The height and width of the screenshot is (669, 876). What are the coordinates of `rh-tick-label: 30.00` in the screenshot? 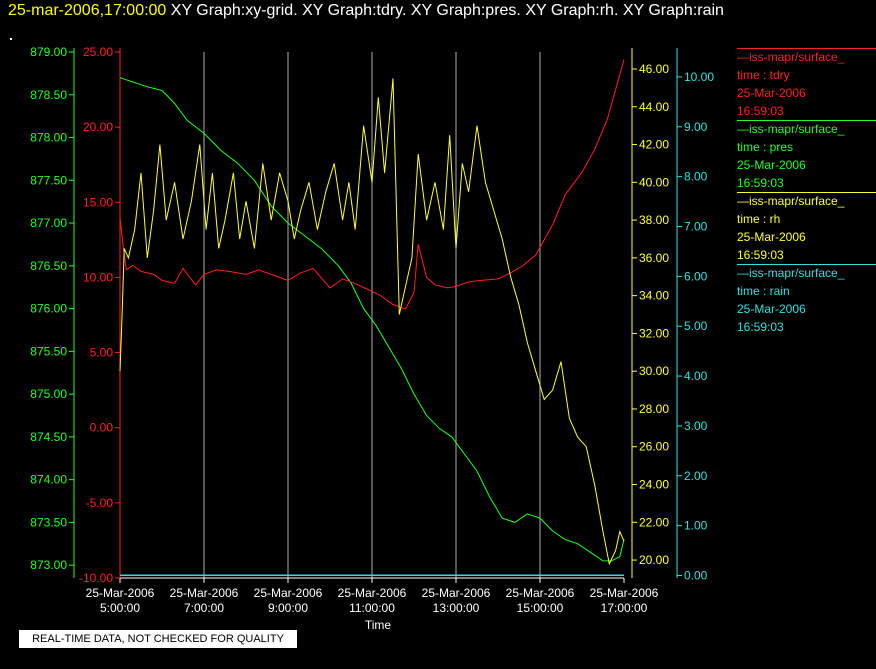 It's located at (654, 371).